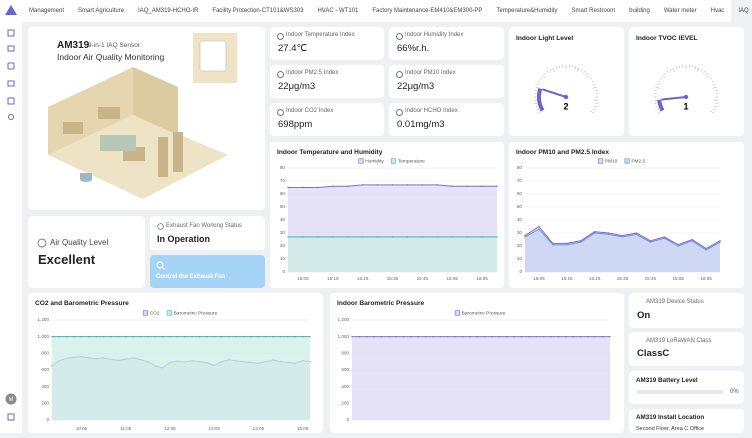  What do you see at coordinates (680, 11) in the screenshot?
I see `tab: Water meter` at bounding box center [680, 11].